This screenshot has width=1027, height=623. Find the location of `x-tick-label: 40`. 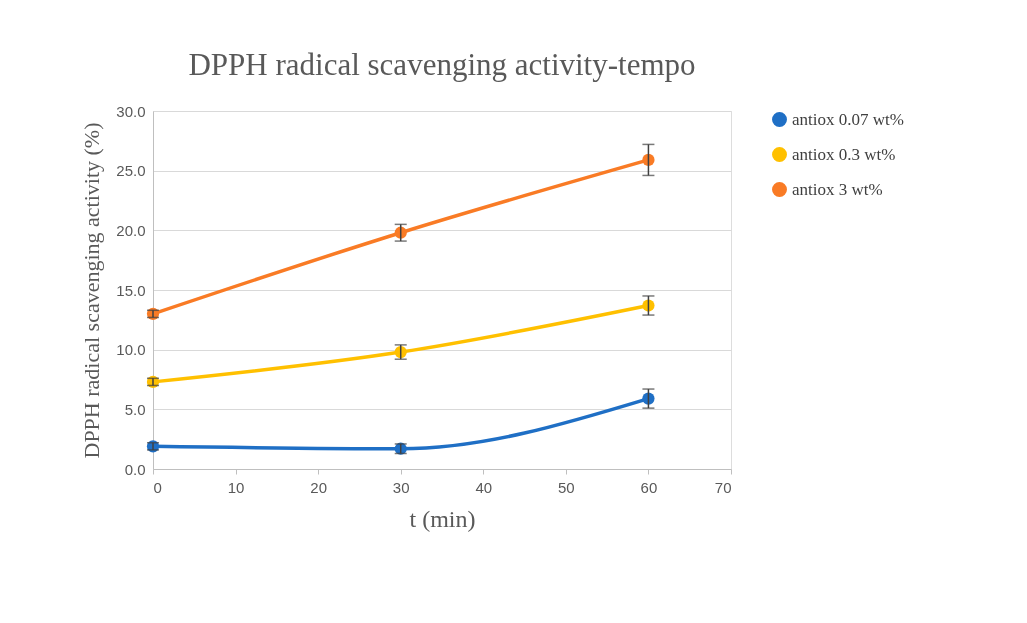

x-tick-label: 40 is located at coordinates (484, 487).